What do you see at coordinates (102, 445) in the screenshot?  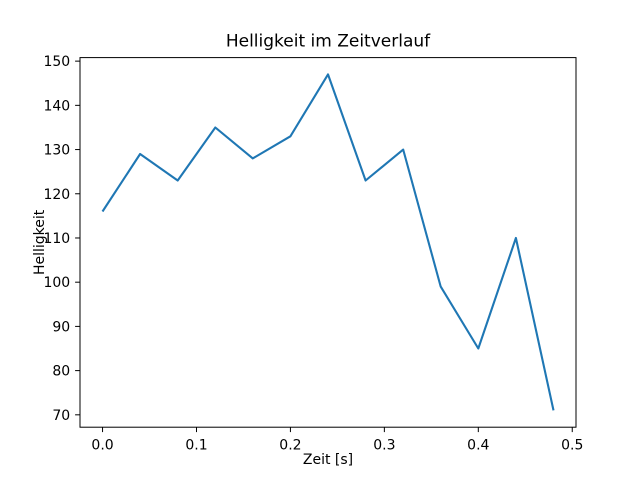 I see `x-tick-label: 0.0` at bounding box center [102, 445].